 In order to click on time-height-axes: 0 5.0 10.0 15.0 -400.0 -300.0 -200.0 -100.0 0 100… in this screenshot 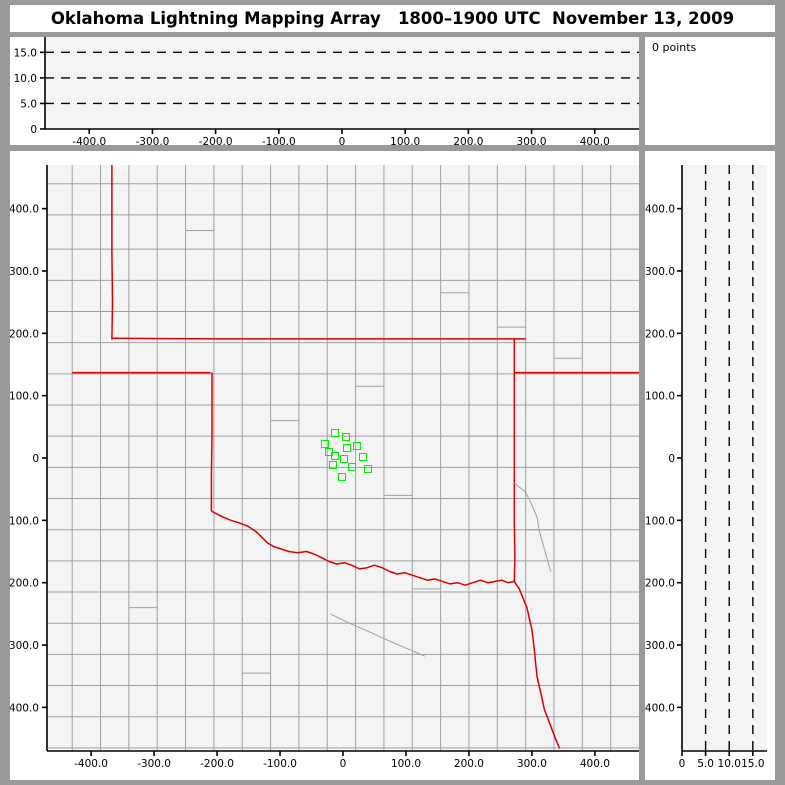, I will do `click(326, 91)`.